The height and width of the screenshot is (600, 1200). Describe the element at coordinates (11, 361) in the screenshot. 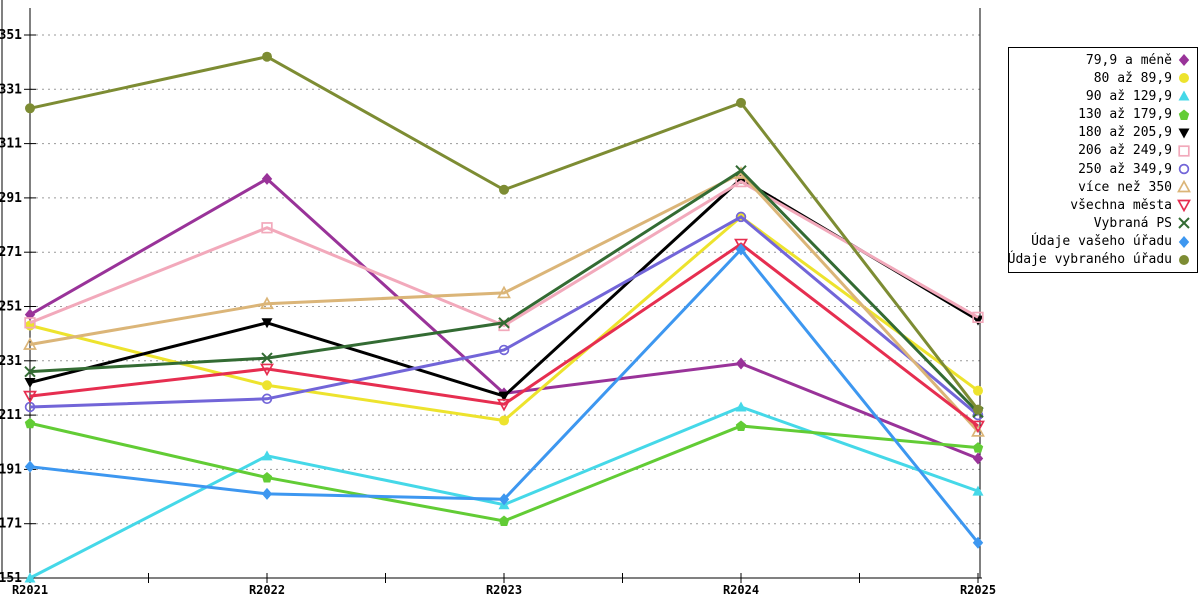

I see `y-tick-label: 231` at that location.